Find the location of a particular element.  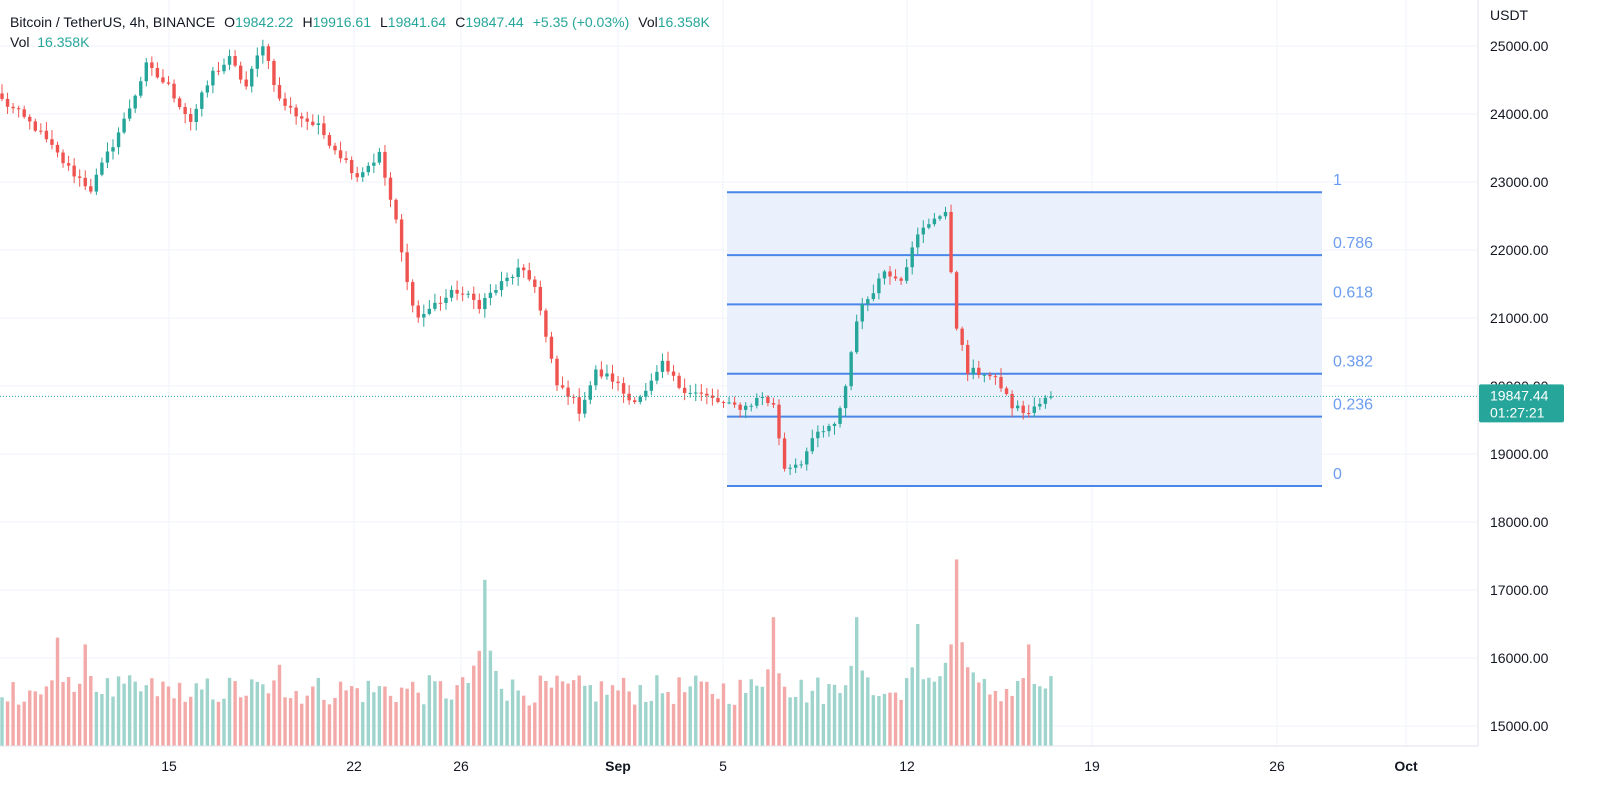

price-tick-label: 16000.00 is located at coordinates (1519, 658).